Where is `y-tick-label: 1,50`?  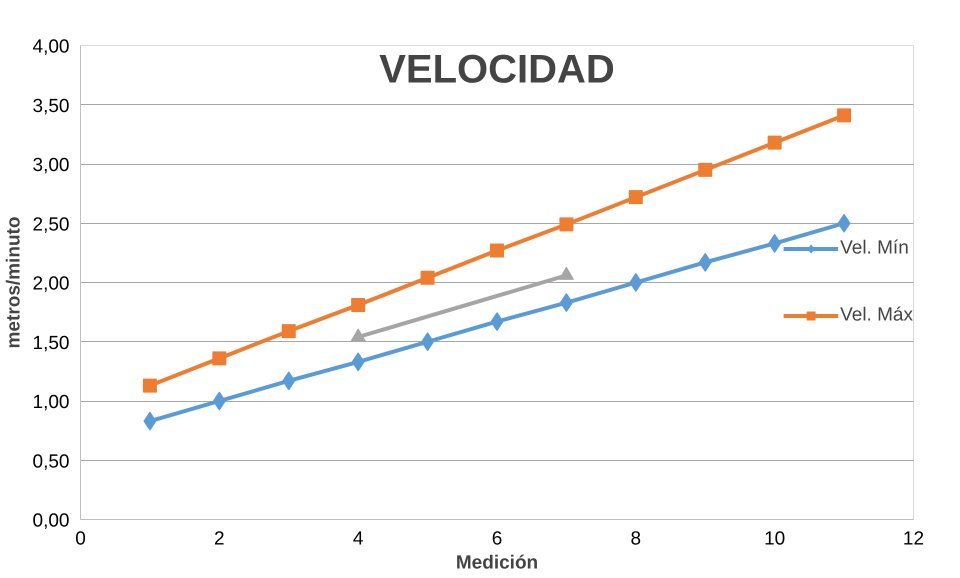
y-tick-label: 1,50 is located at coordinates (51, 343).